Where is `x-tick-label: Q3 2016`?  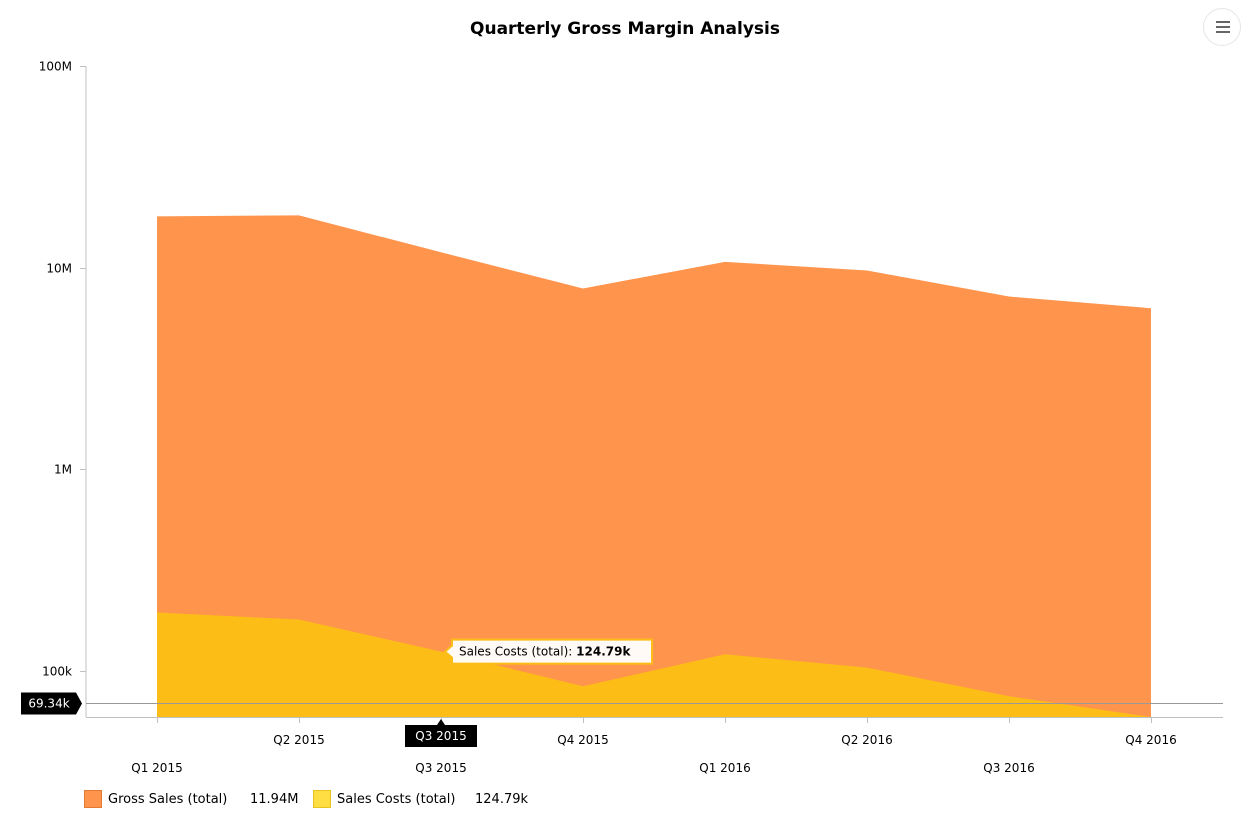
x-tick-label: Q3 2016 is located at coordinates (1008, 768).